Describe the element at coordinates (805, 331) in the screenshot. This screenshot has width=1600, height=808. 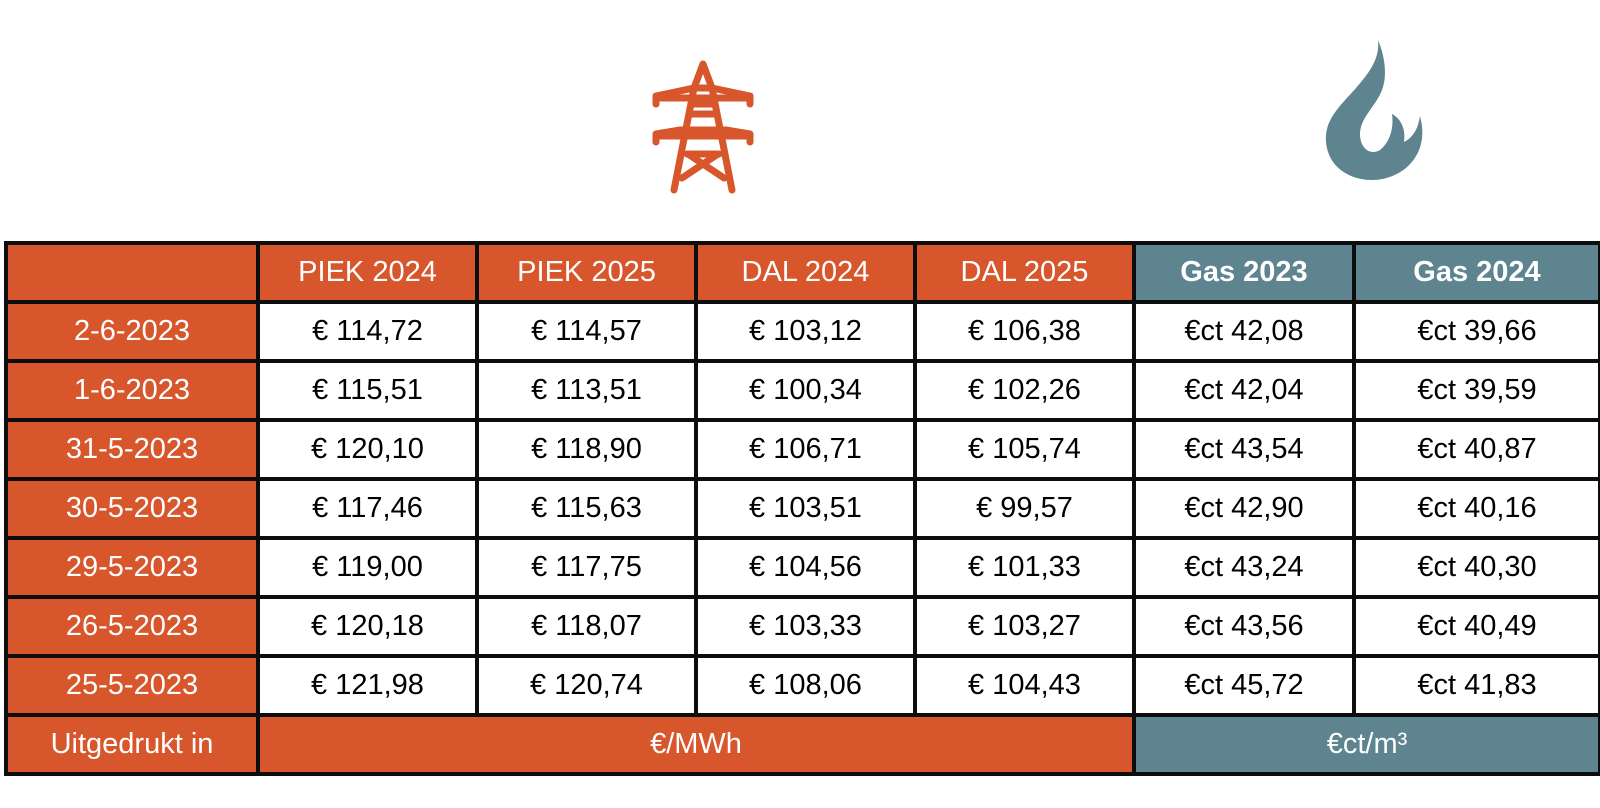
I see `dal-2024-value: € 103,12` at that location.